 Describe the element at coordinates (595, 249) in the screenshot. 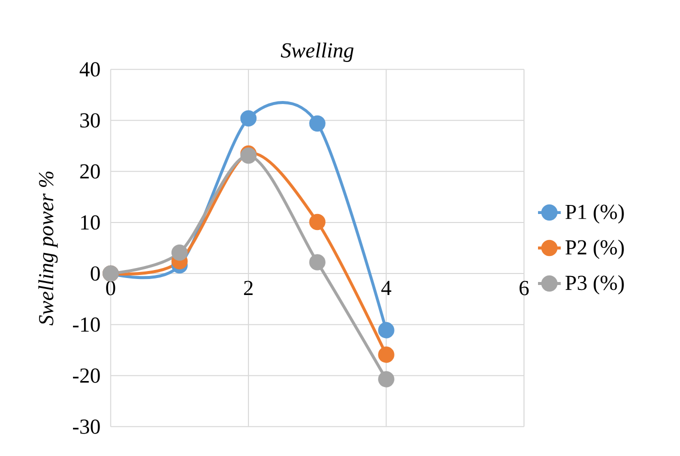

I see `legend-label: P2 (%)` at that location.